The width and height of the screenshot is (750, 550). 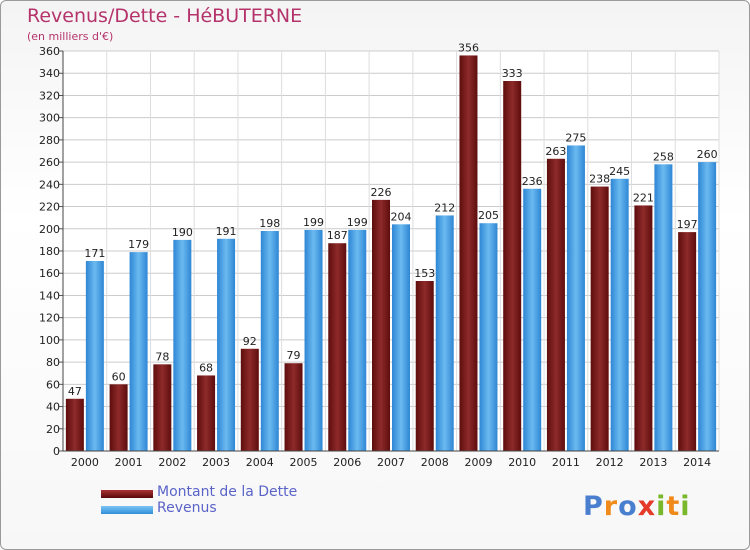 What do you see at coordinates (250, 341) in the screenshot?
I see `value-label-dette-2004: 92` at bounding box center [250, 341].